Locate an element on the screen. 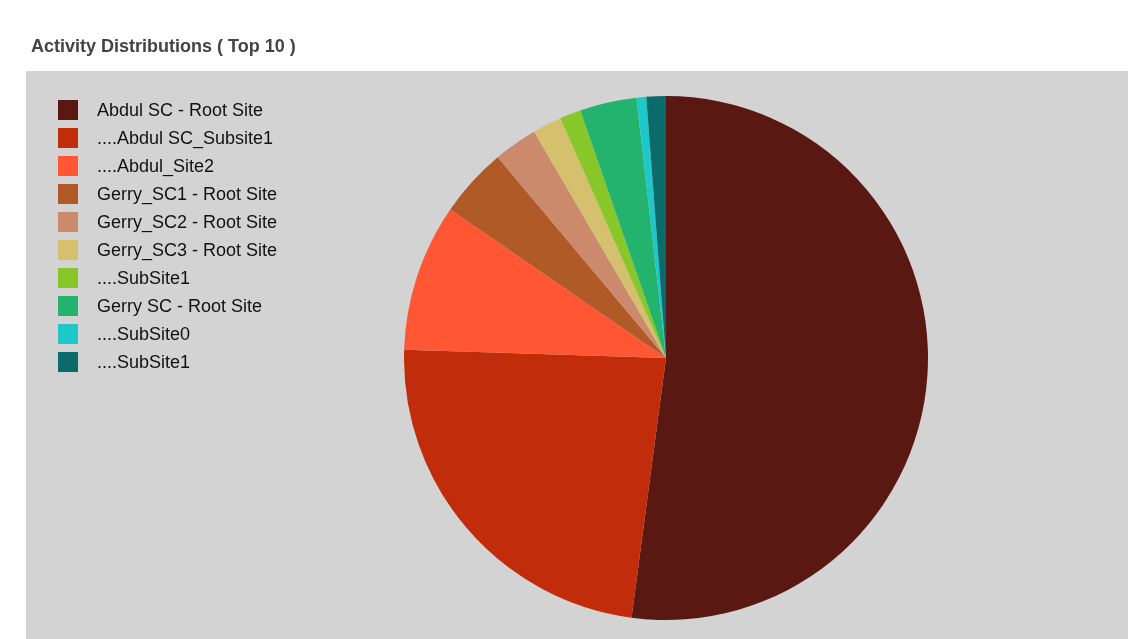 This screenshot has width=1128, height=639. legend-label: Gerry_SC3 - Root Site is located at coordinates (187, 250).